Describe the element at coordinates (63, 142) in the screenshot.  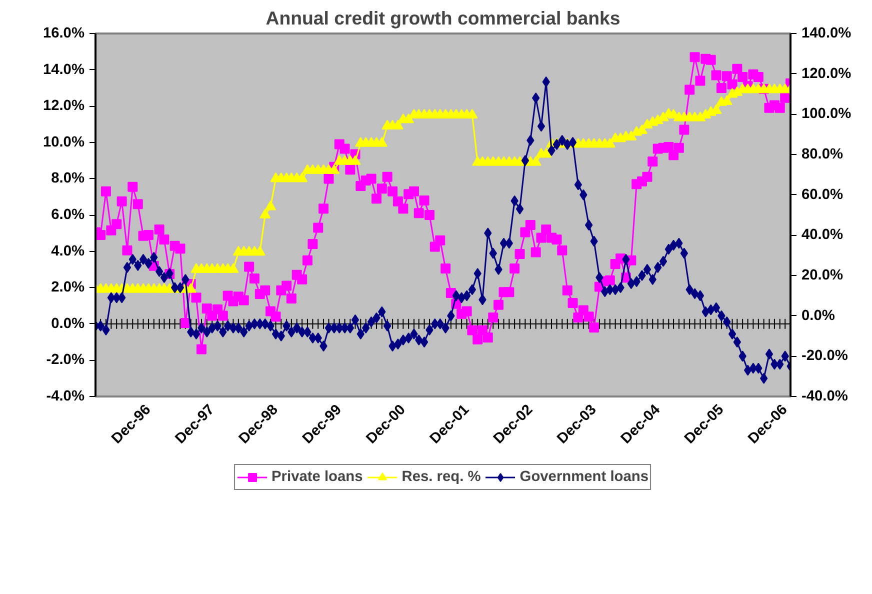
I see `y-tick-label: 10.0%` at that location.